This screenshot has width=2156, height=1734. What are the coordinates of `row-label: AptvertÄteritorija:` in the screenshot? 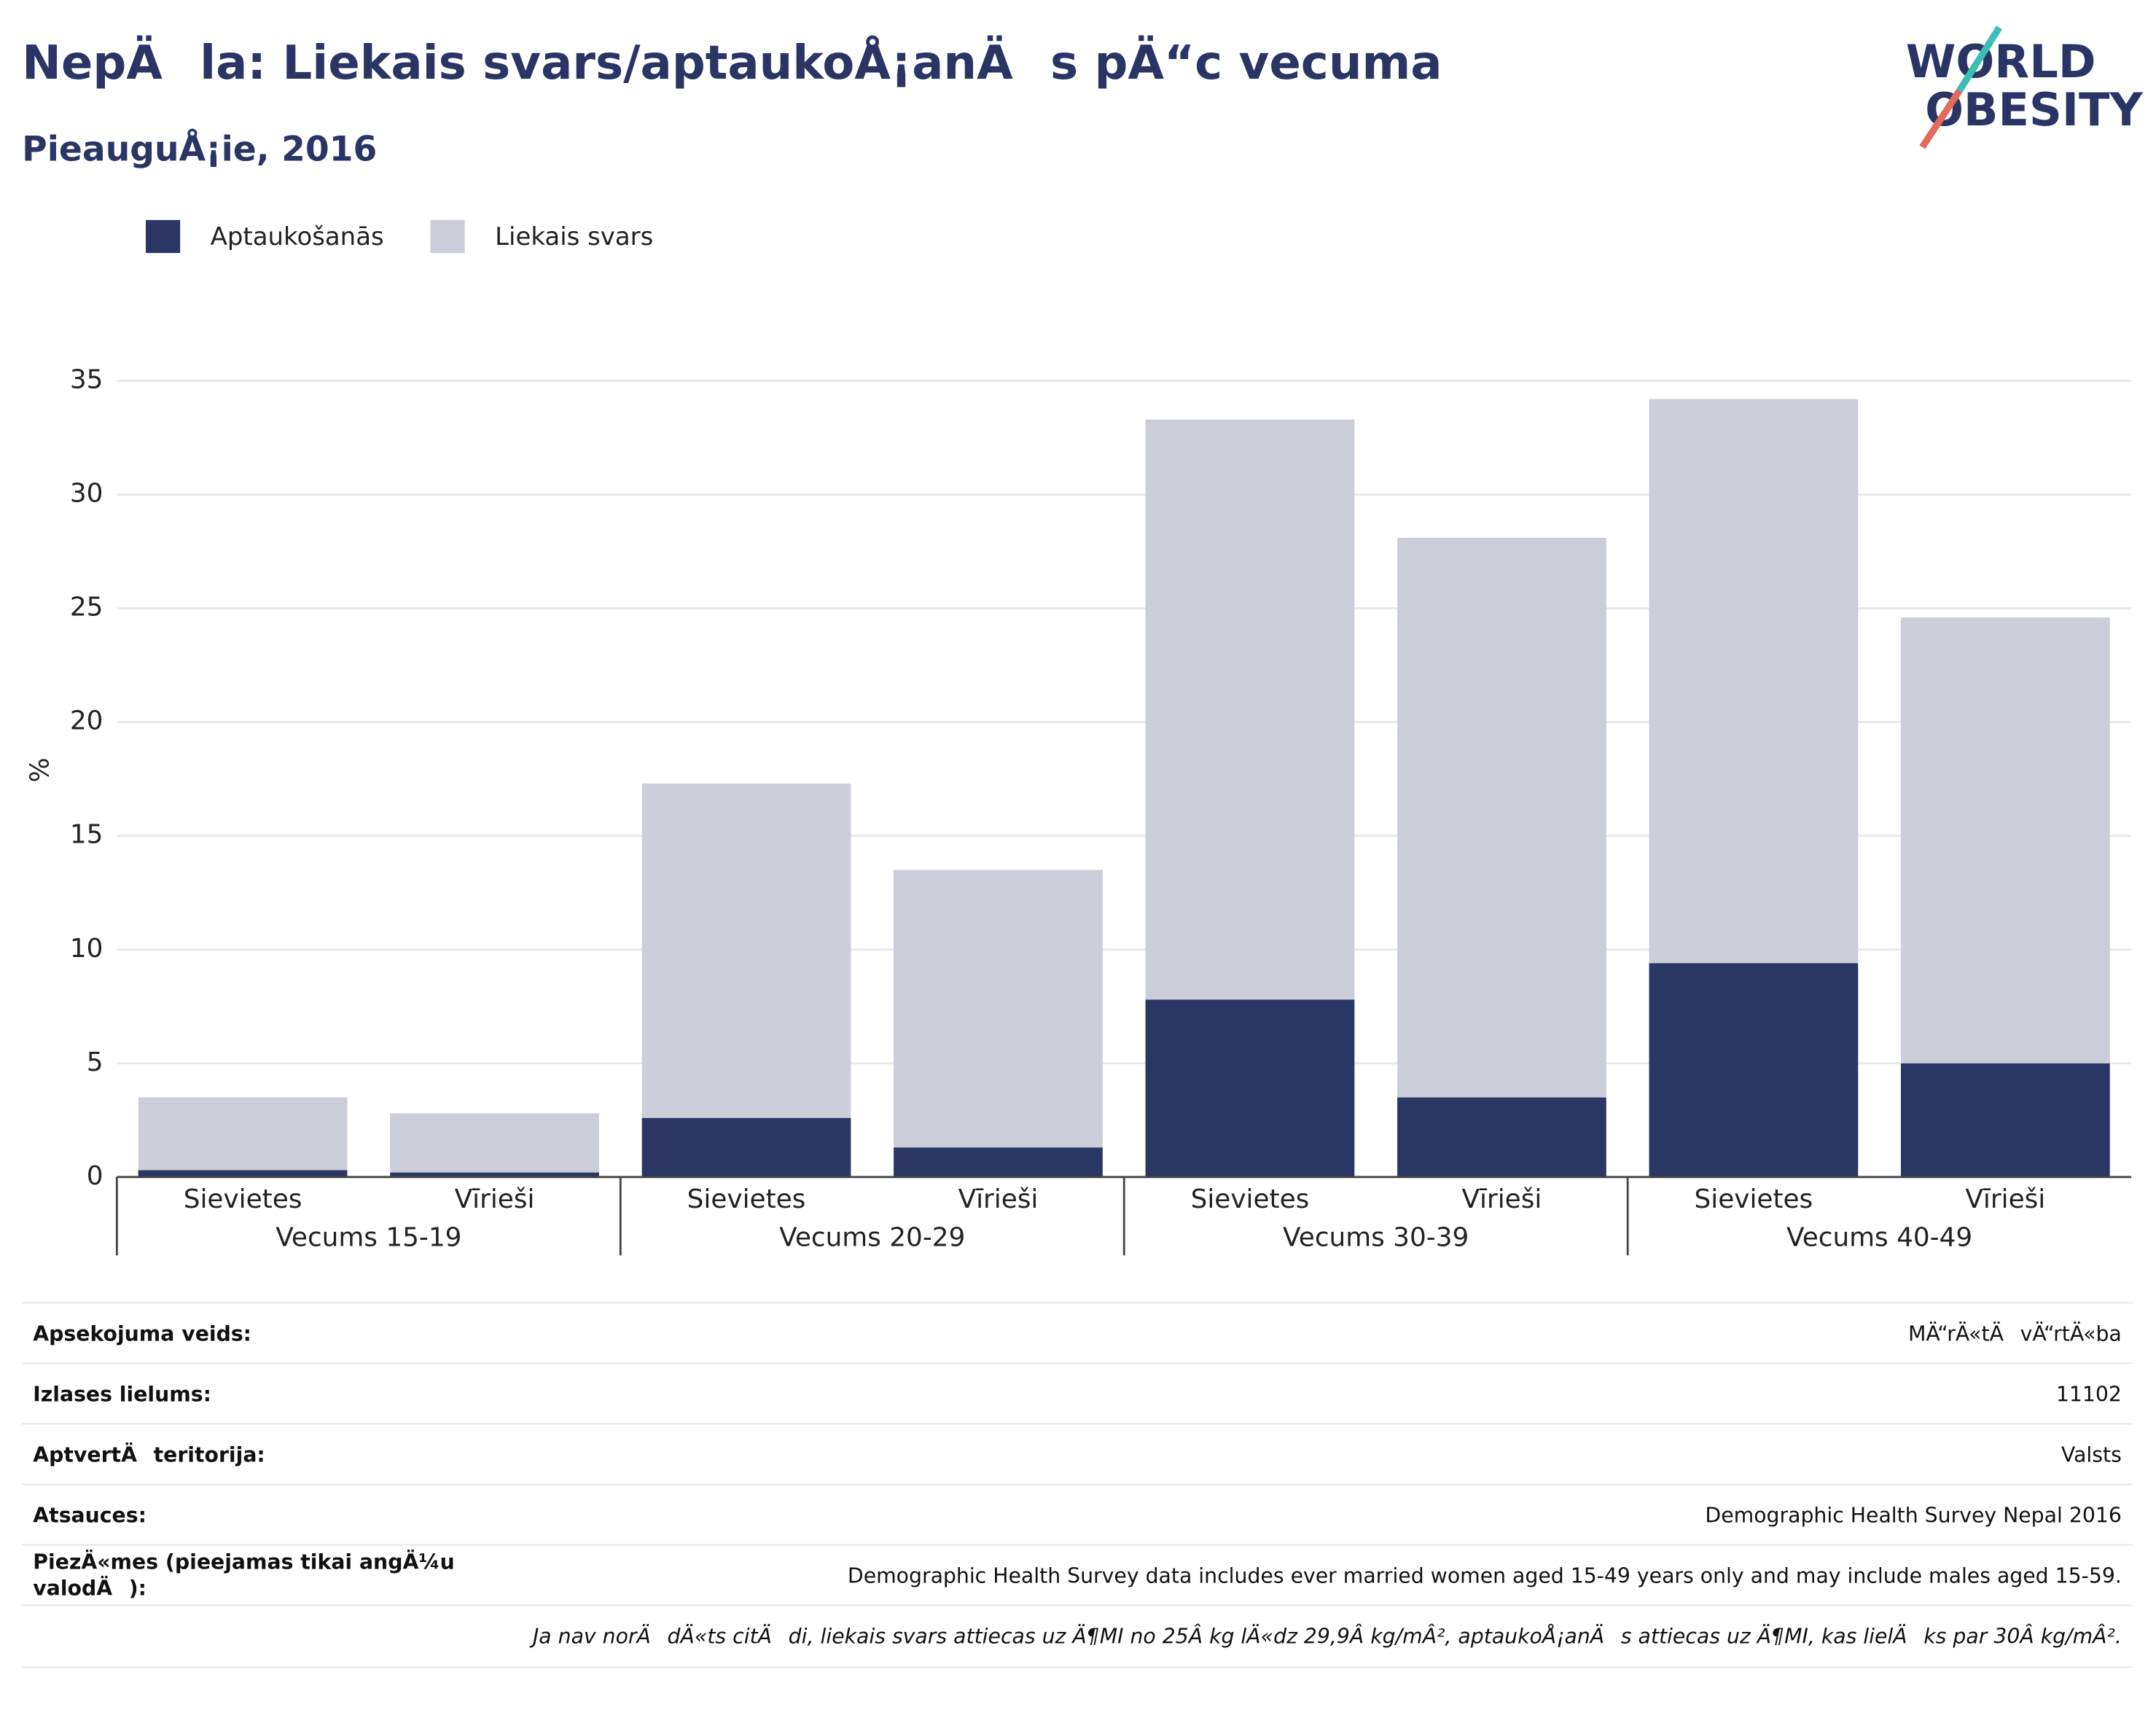 It's located at (149, 1454).